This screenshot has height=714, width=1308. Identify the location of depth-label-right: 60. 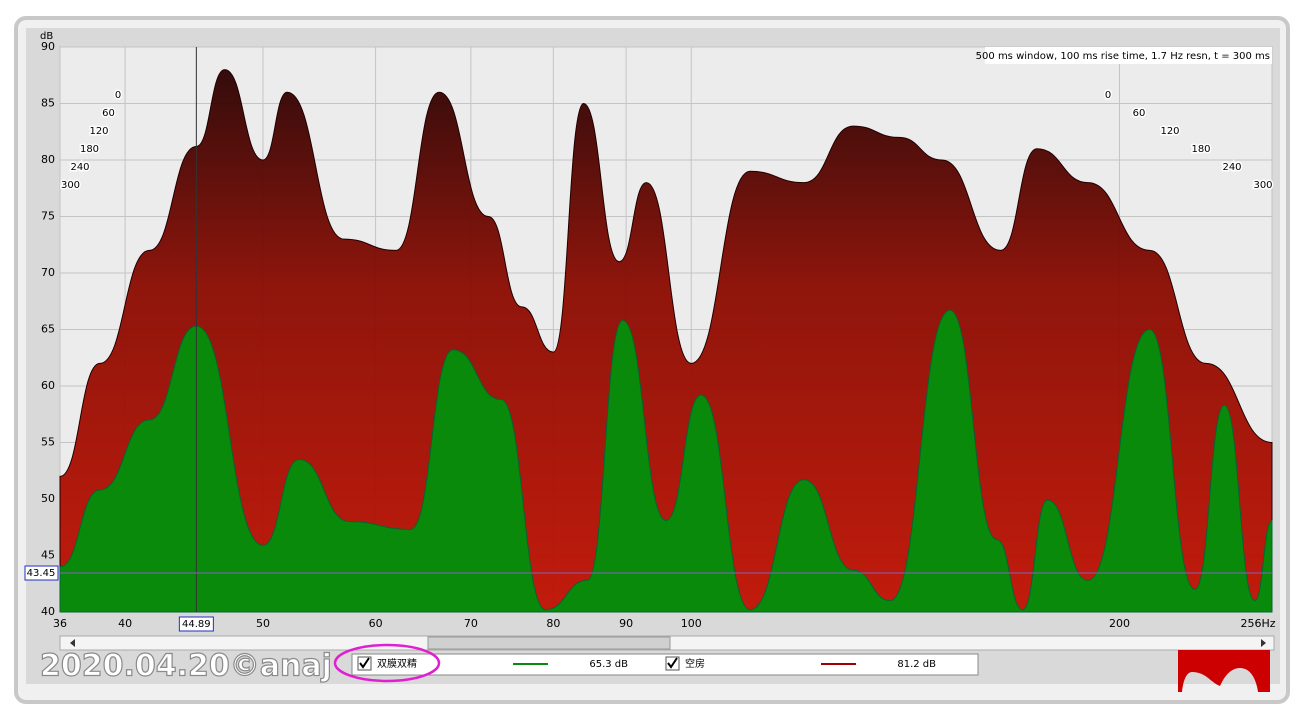
(1139, 113).